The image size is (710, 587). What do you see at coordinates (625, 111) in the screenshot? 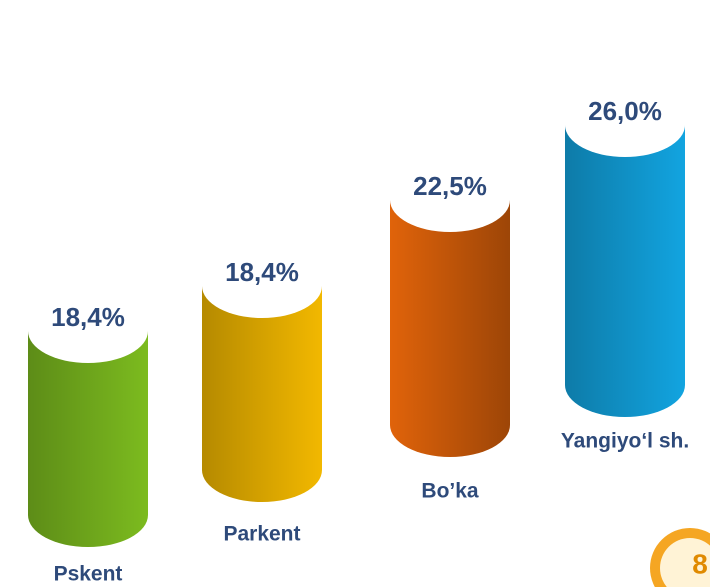
I see `value-label: 26,0%` at bounding box center [625, 111].